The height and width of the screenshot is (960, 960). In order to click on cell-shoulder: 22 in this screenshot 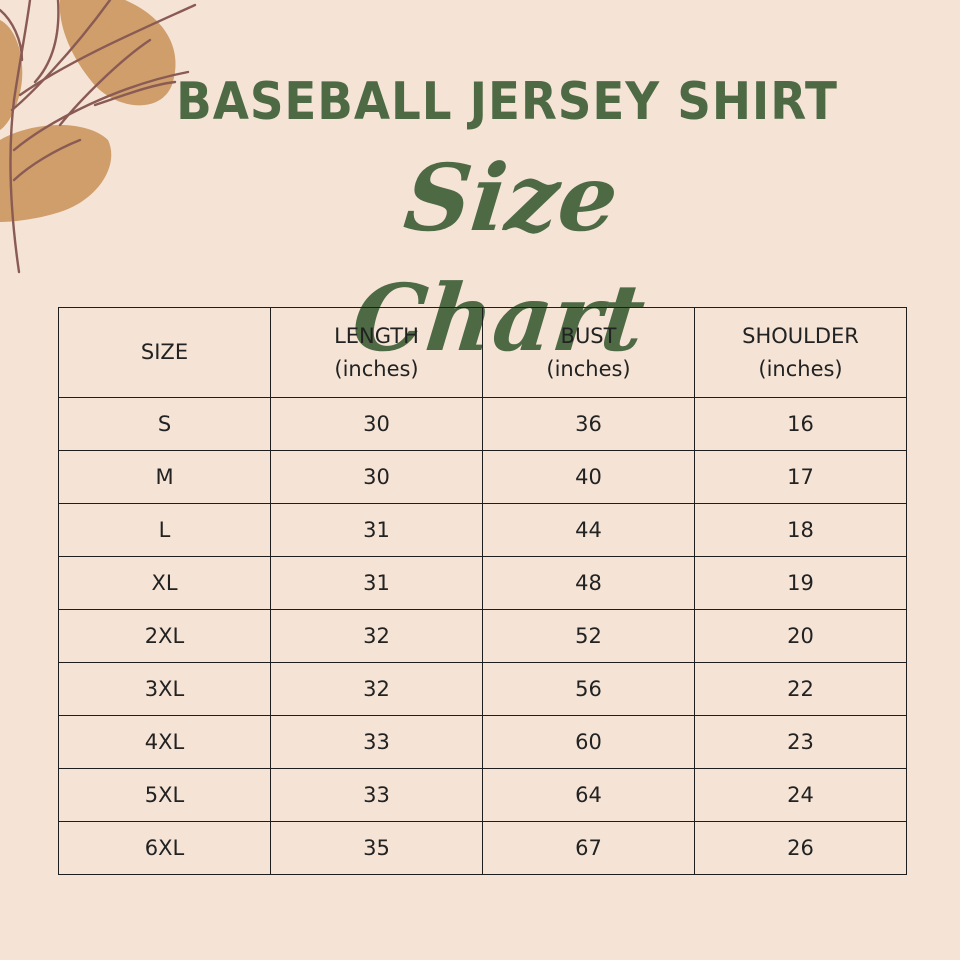, I will do `click(800, 689)`.